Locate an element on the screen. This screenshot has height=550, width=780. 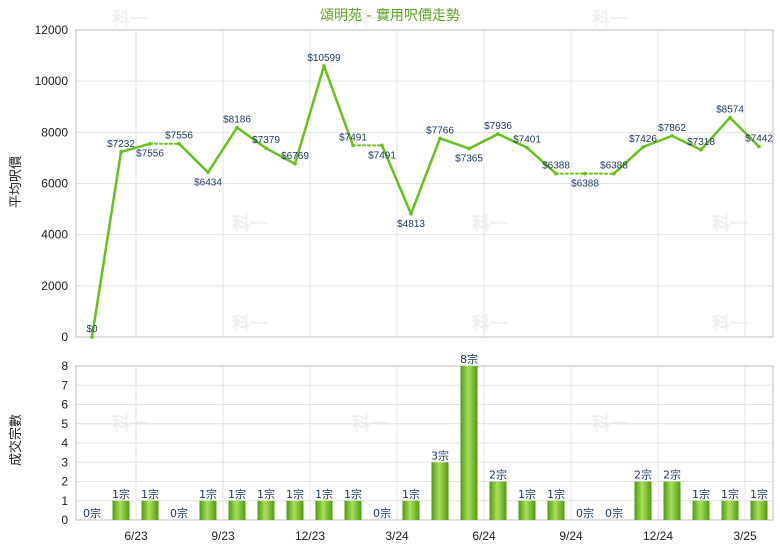
line-y-tick-label: 10000 is located at coordinates (52, 81).